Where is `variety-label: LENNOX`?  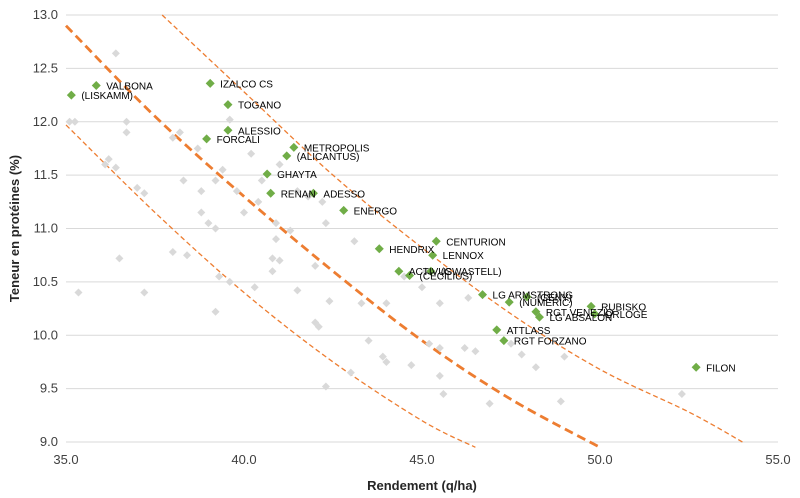 variety-label: LENNOX is located at coordinates (463, 256).